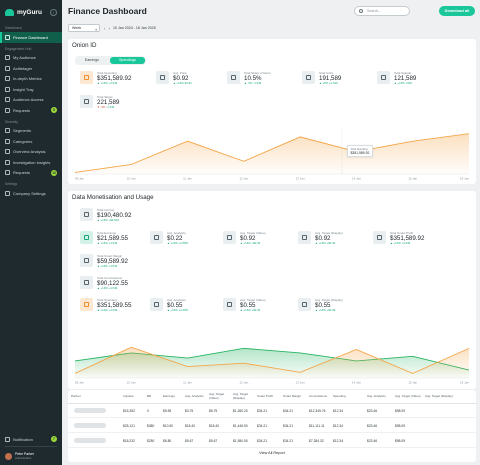 The height and width of the screenshot is (465, 480). I want to click on sidebar-item-finance-dashboard: Finance Dashboard, so click(31, 37).